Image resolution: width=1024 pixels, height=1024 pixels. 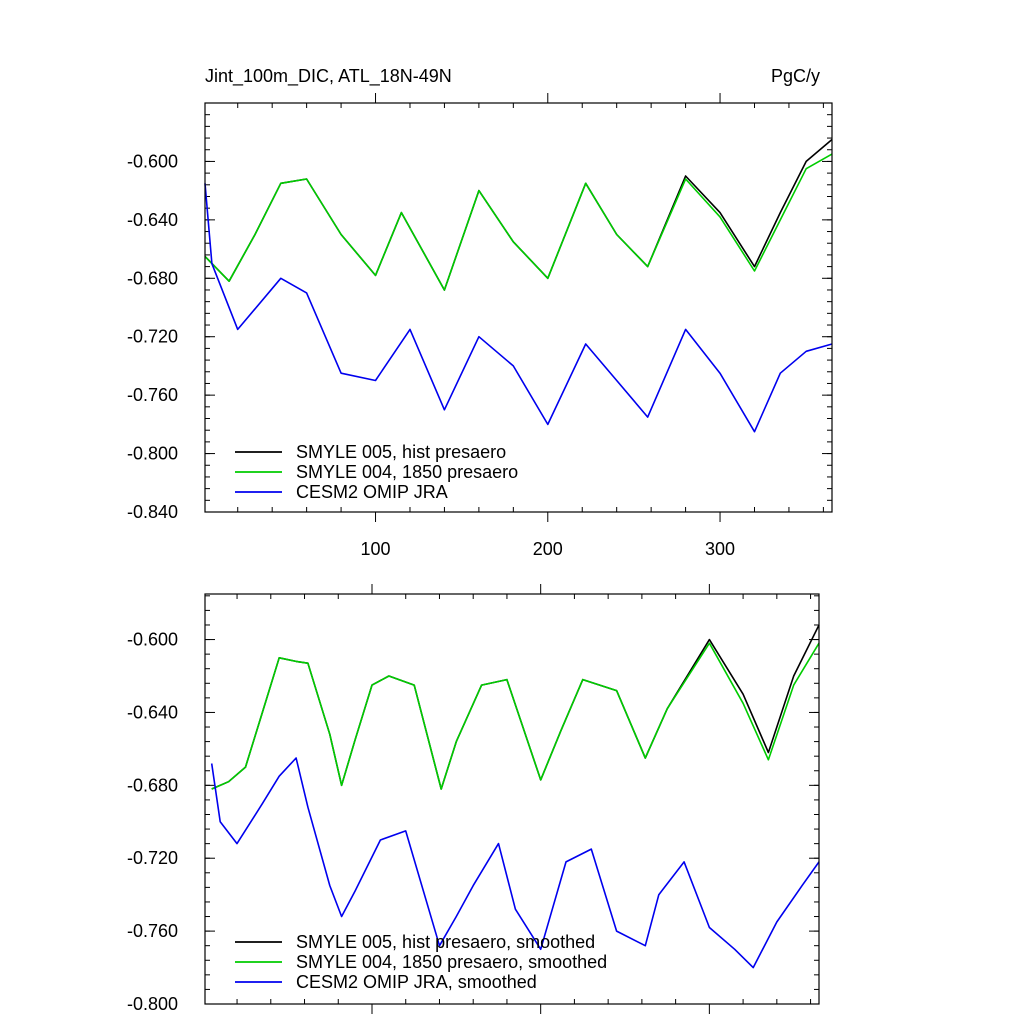 What do you see at coordinates (407, 472) in the screenshot?
I see `legend-label: SMYLE 004, 1850 presaero` at bounding box center [407, 472].